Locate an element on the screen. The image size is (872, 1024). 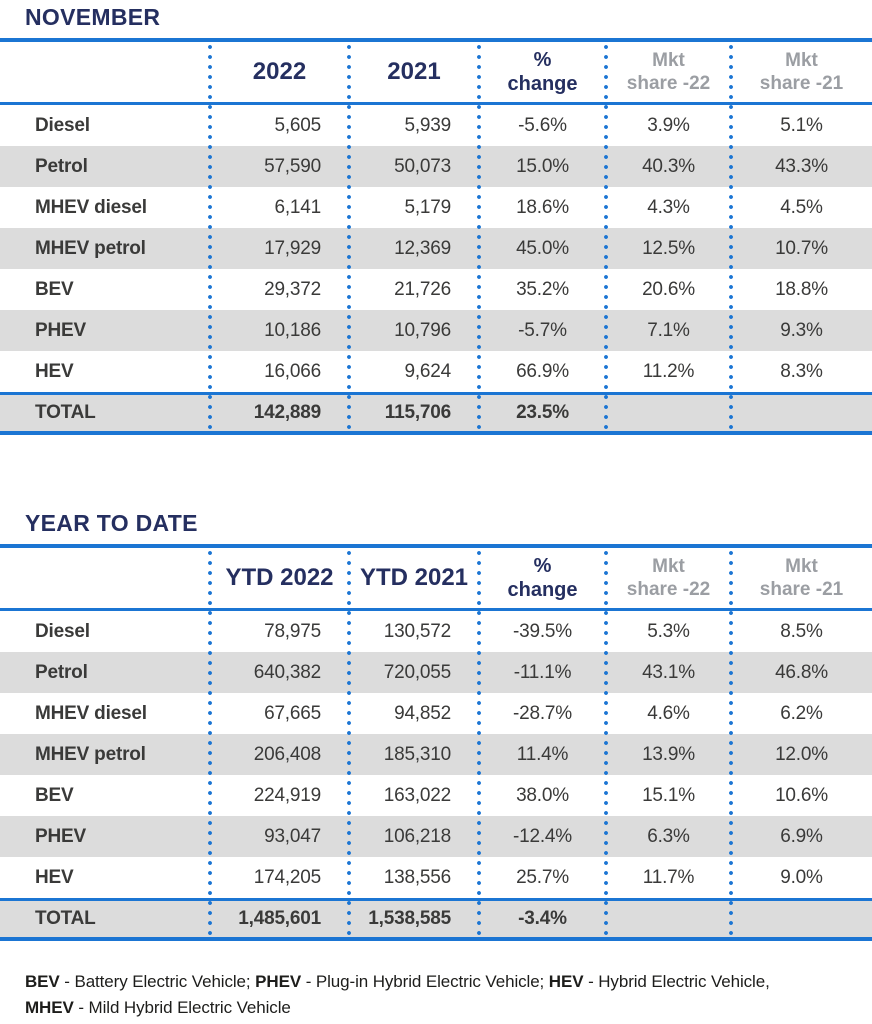
value-pct-change: 18.6% is located at coordinates (542, 207).